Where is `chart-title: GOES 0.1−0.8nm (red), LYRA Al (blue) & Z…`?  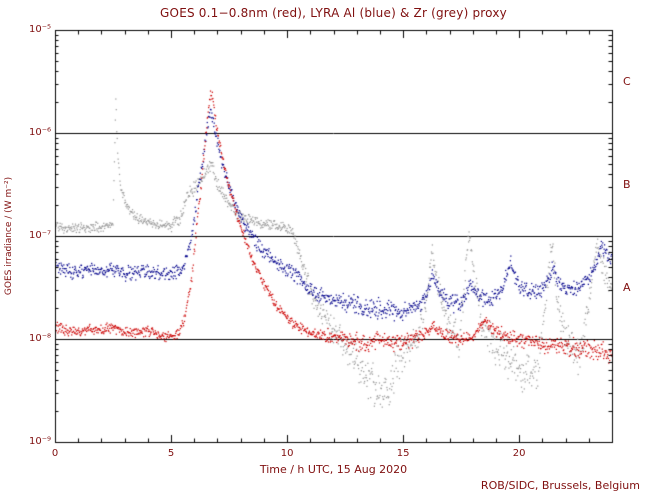
chart-title: GOES 0.1−0.8nm (red), LYRA Al (blue) & Z… is located at coordinates (333, 13).